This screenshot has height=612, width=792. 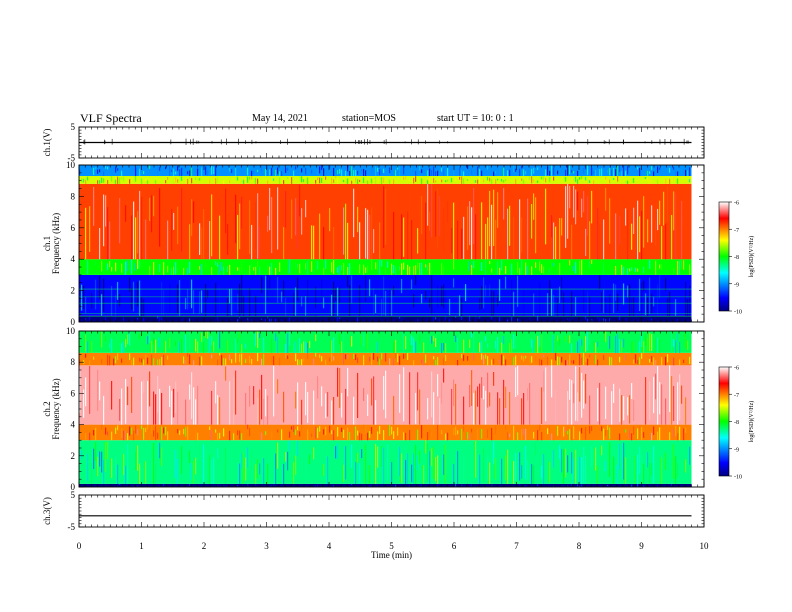 What do you see at coordinates (736, 396) in the screenshot?
I see `colorbar-tick-label: -7` at bounding box center [736, 396].